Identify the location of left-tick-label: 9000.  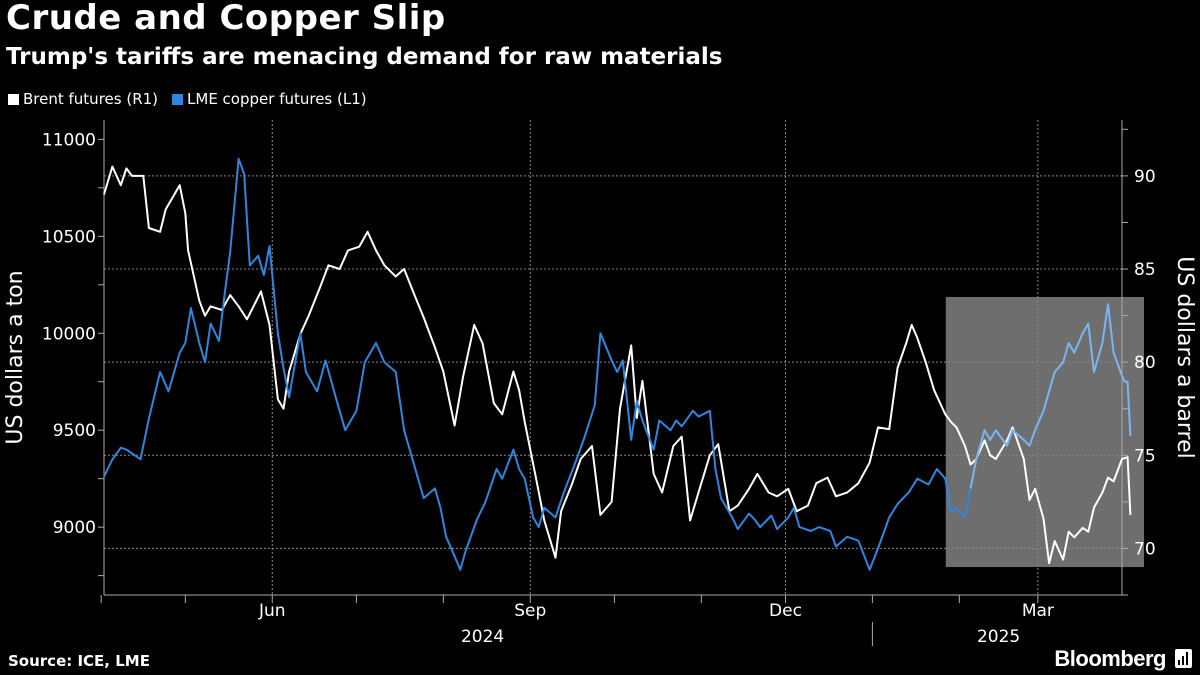
(74, 528).